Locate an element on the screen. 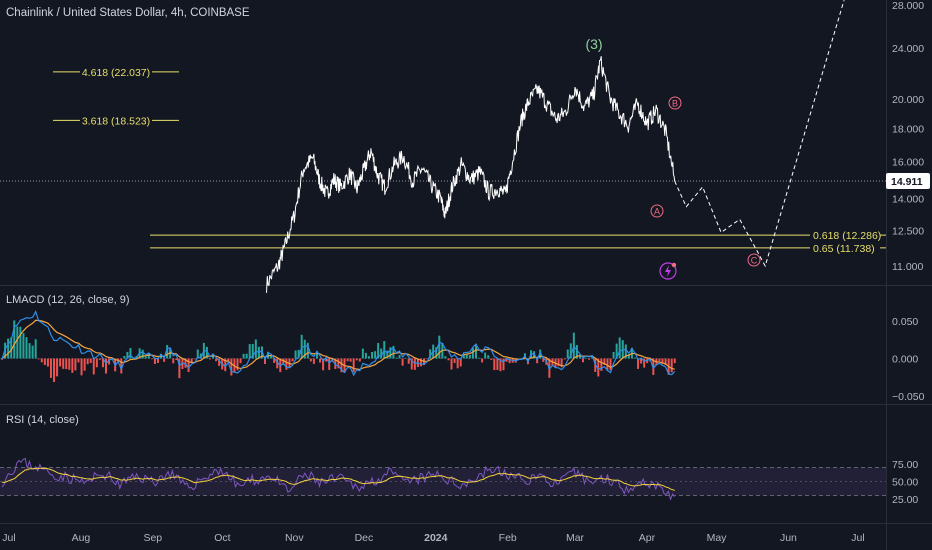  fib-label: 4.618 (22.037) is located at coordinates (116, 73).